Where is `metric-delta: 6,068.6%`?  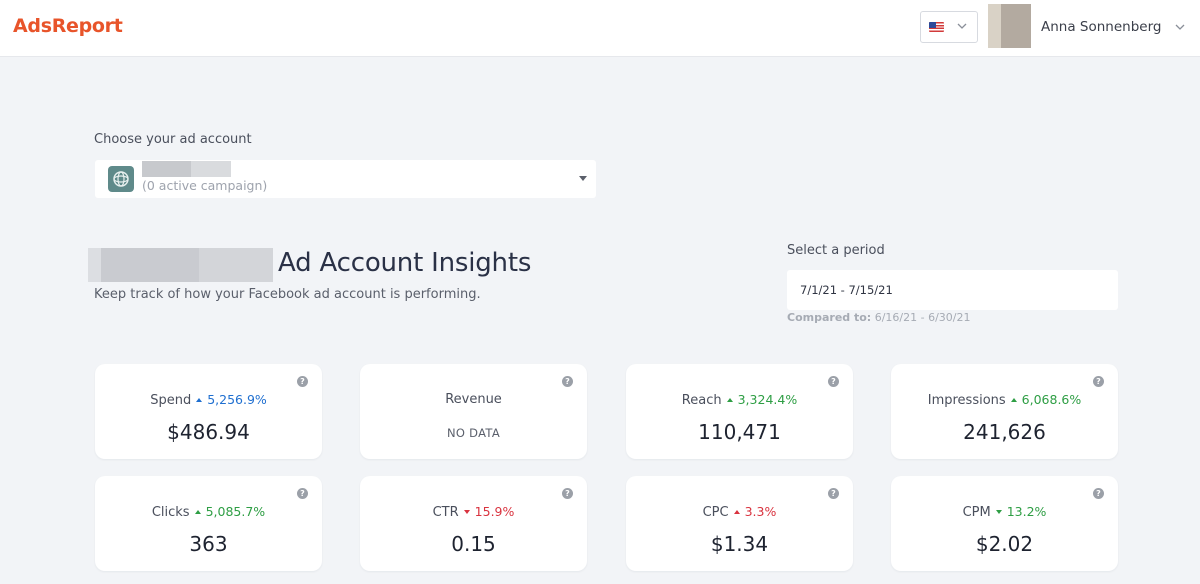 metric-delta: 6,068.6% is located at coordinates (1046, 399).